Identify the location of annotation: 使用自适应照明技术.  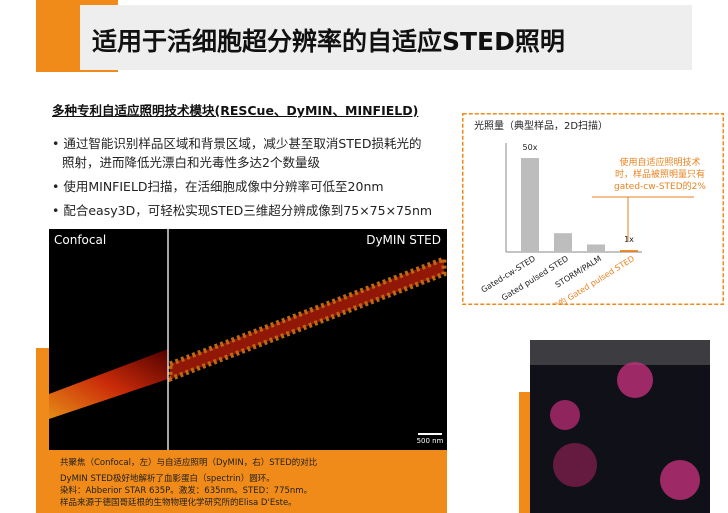
(659, 162).